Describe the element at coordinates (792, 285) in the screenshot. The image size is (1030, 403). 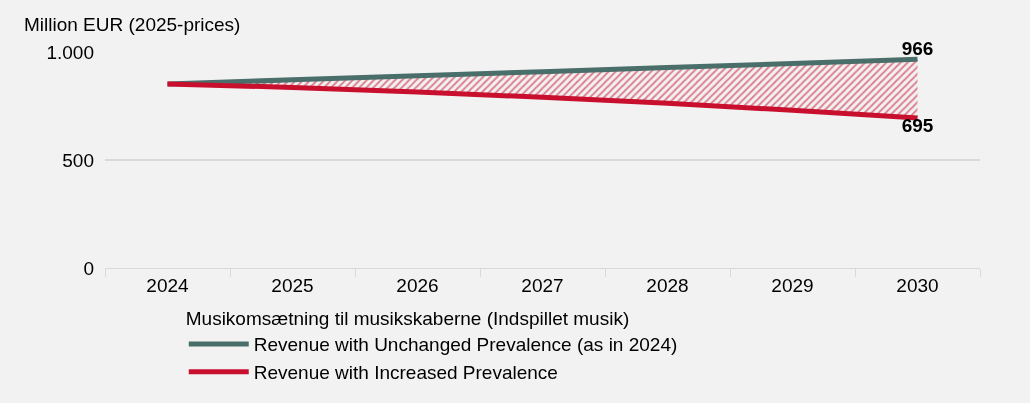
I see `x-tick-label: 2029` at that location.